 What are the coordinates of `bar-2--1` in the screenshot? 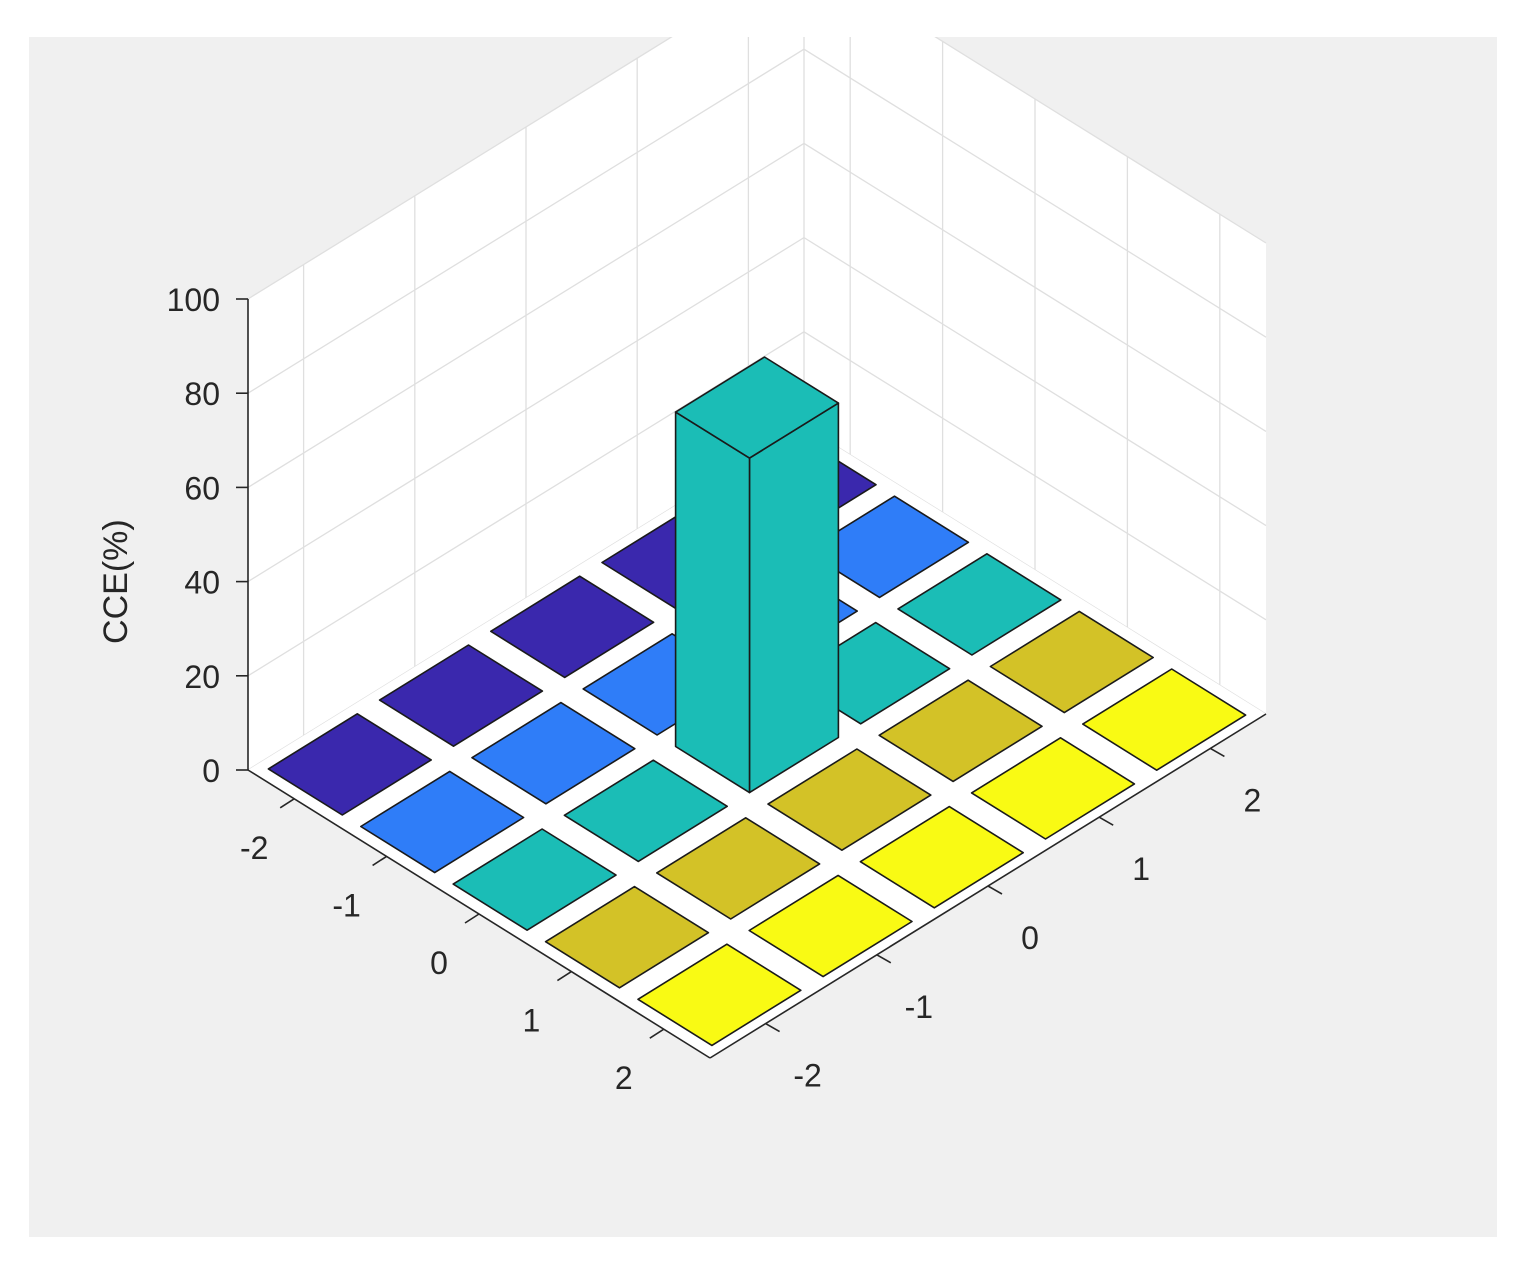 It's located at (830, 926).